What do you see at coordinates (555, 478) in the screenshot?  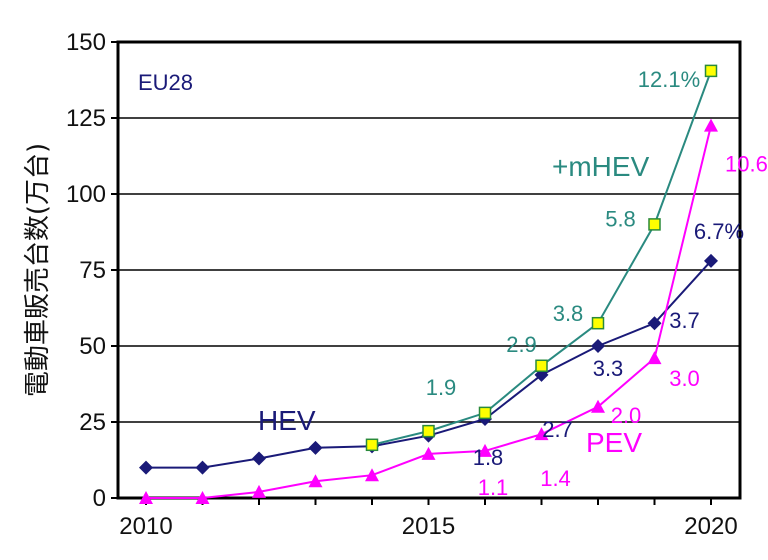 I see `share-label: 1.4` at bounding box center [555, 478].